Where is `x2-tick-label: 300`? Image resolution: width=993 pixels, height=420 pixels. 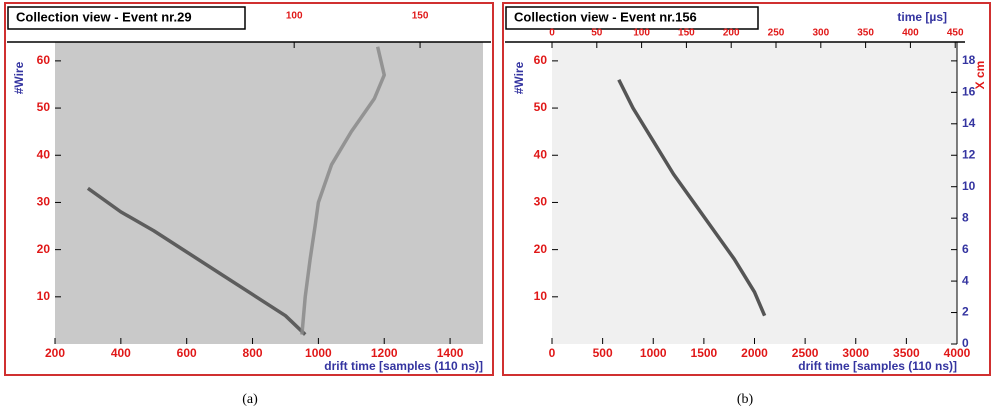
x2-tick-label: 300 is located at coordinates (820, 33).